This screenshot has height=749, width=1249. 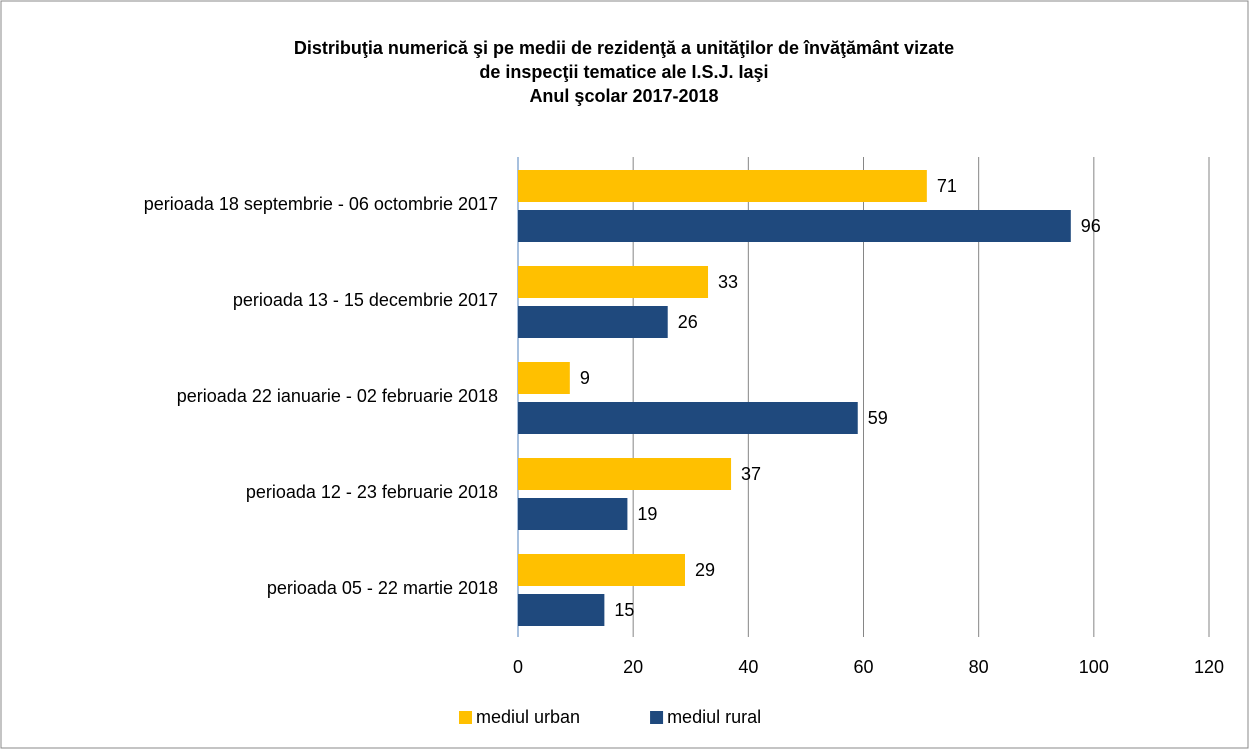 What do you see at coordinates (751, 474) in the screenshot?
I see `data-label: 37` at bounding box center [751, 474].